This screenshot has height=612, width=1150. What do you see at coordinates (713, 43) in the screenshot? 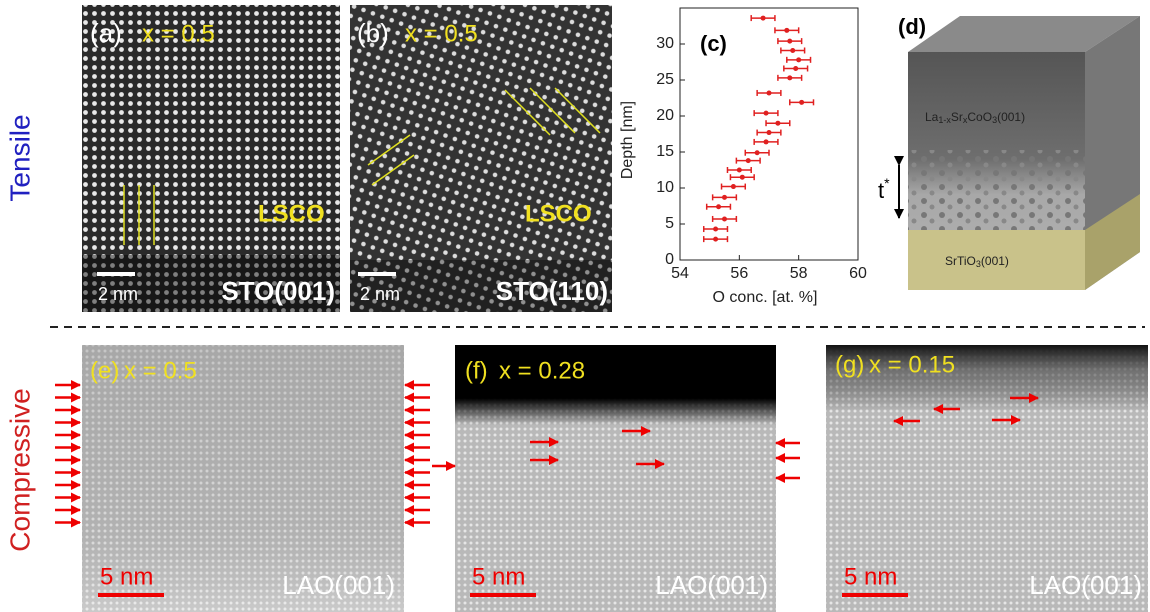
I see `chart-title: (c)` at bounding box center [713, 43].